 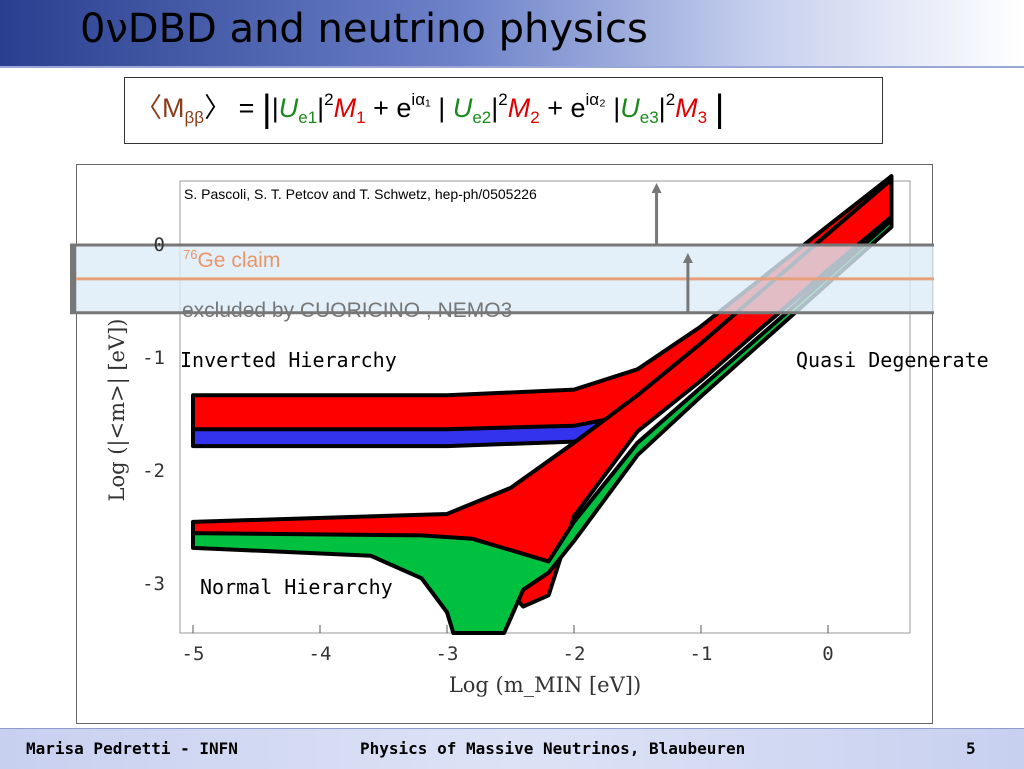 I want to click on x-tick-label: -5, so click(x=193, y=654).